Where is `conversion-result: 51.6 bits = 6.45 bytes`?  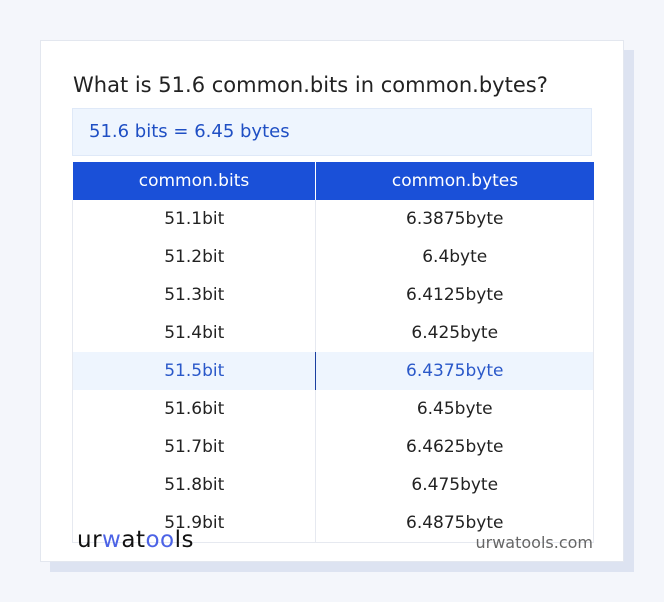
conversion-result: 51.6 bits = 6.45 bytes is located at coordinates (332, 132).